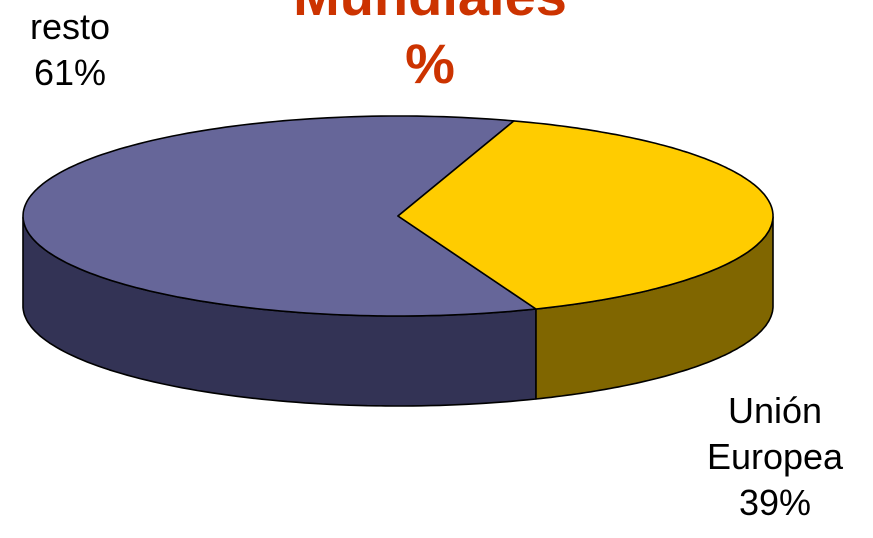  What do you see at coordinates (430, 63) in the screenshot?
I see `chart-title-line-2: %` at bounding box center [430, 63].